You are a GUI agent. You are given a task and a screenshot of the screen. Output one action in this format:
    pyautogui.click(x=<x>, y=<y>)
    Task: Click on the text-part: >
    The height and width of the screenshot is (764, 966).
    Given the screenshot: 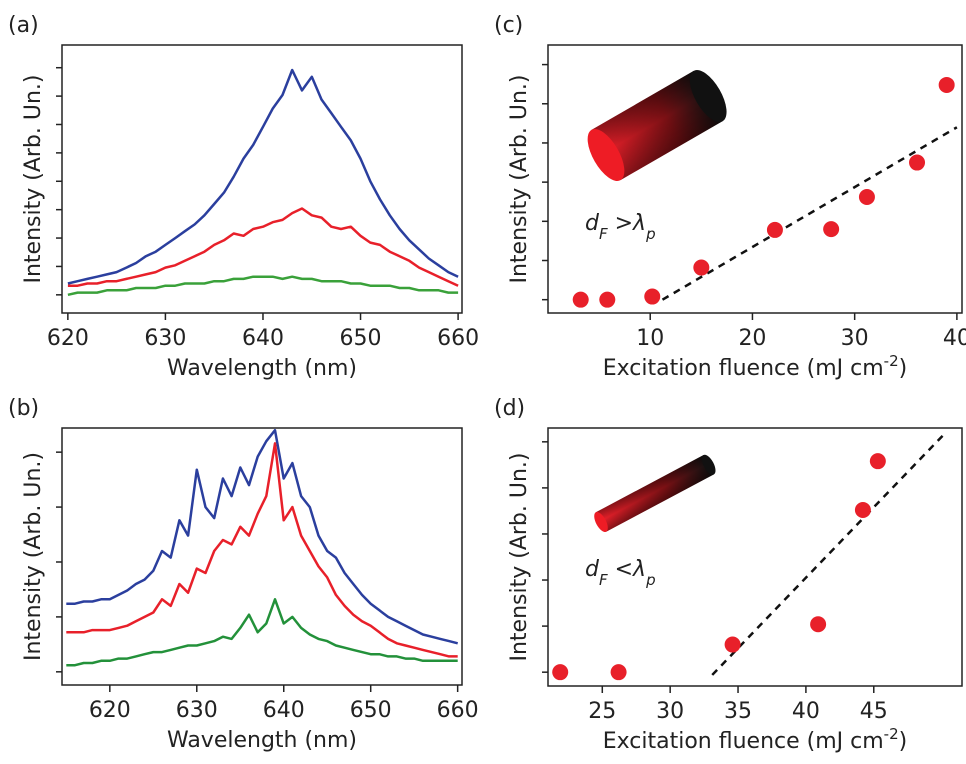 What is the action you would take?
    pyautogui.click(x=620, y=223)
    